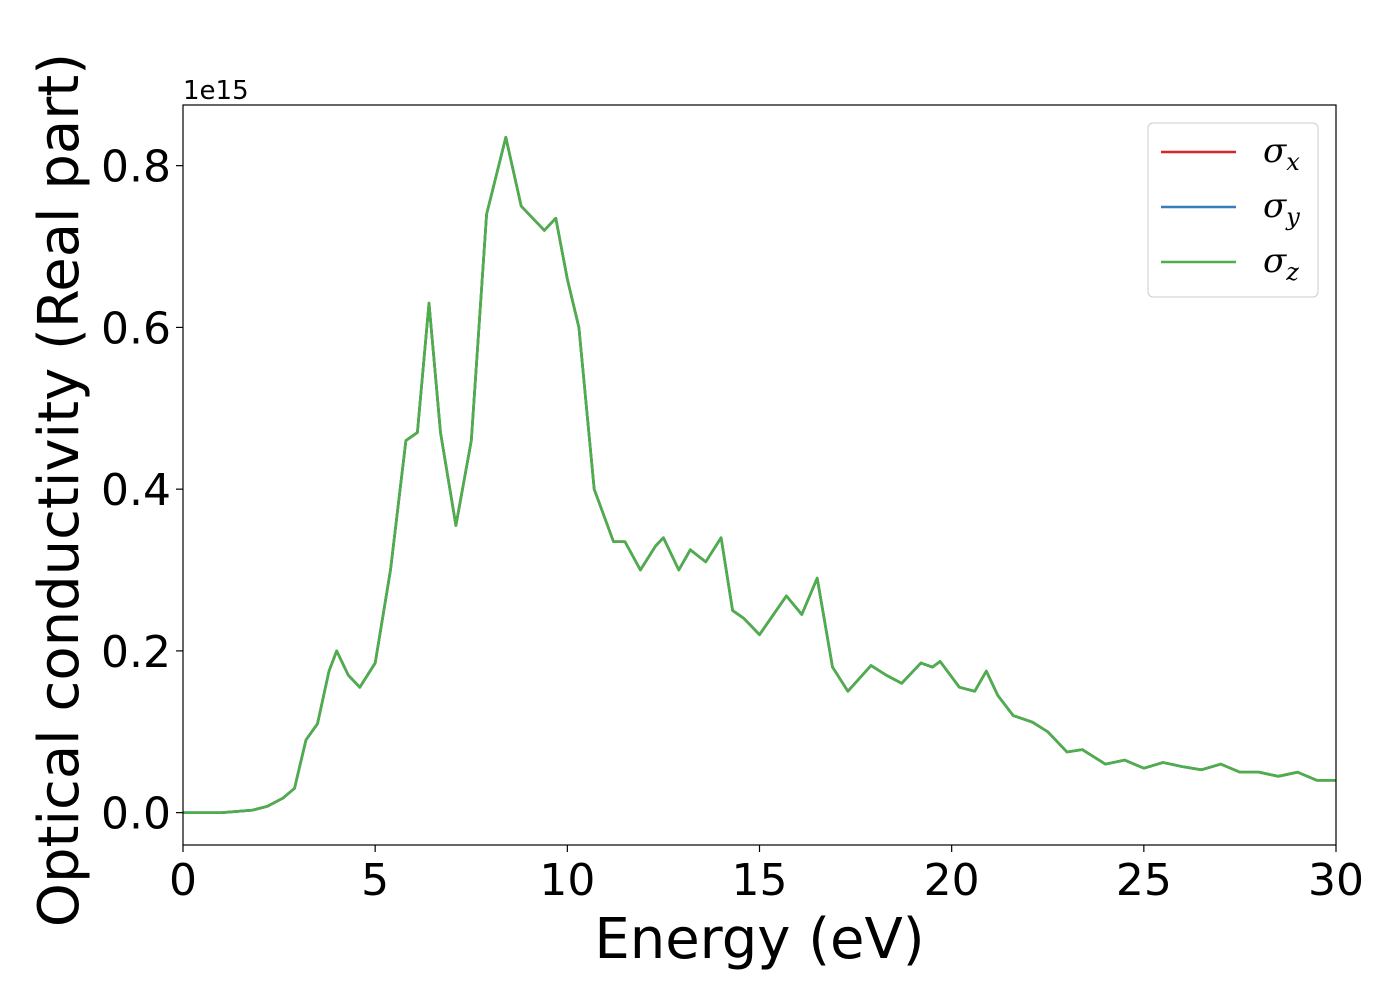 The height and width of the screenshot is (1000, 1400). I want to click on x-tick-label: 15, so click(760, 880).